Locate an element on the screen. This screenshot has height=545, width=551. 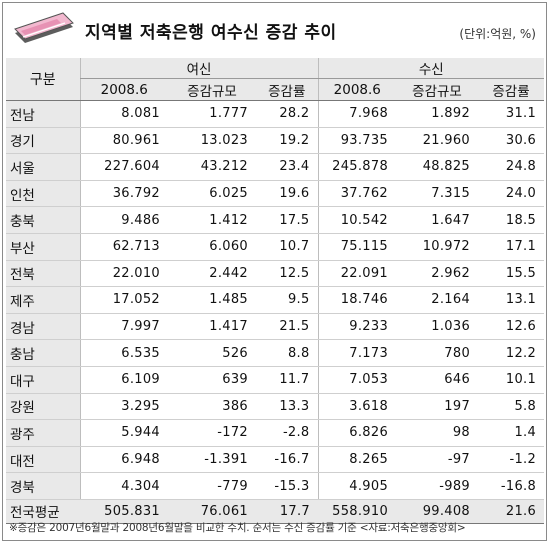
table-cell: 11.7 is located at coordinates (287, 380).